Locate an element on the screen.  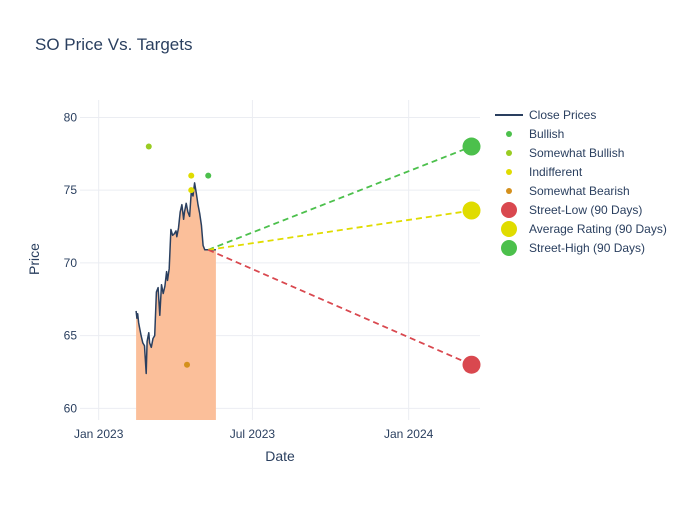
legend-label: Street-Low (90 Days) is located at coordinates (585, 210).